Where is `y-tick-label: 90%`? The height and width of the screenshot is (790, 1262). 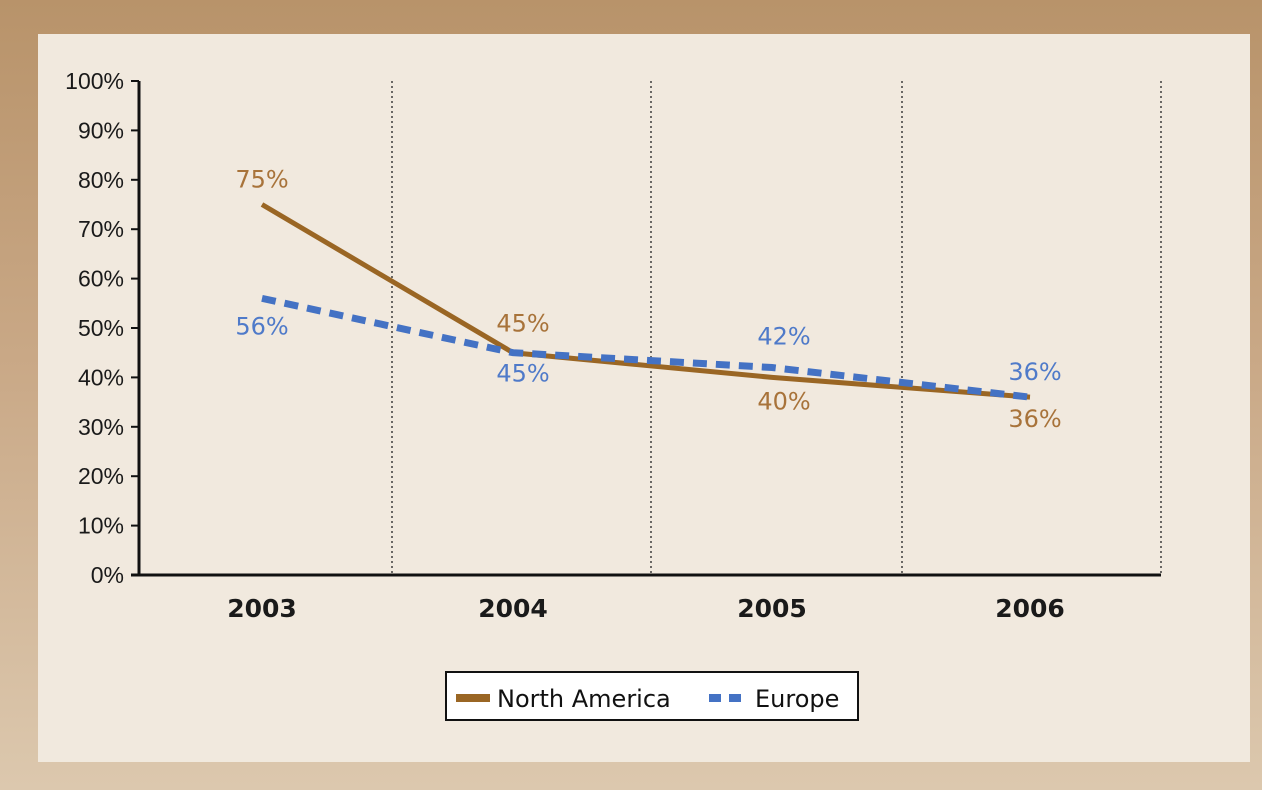 y-tick-label: 90% is located at coordinates (101, 130).